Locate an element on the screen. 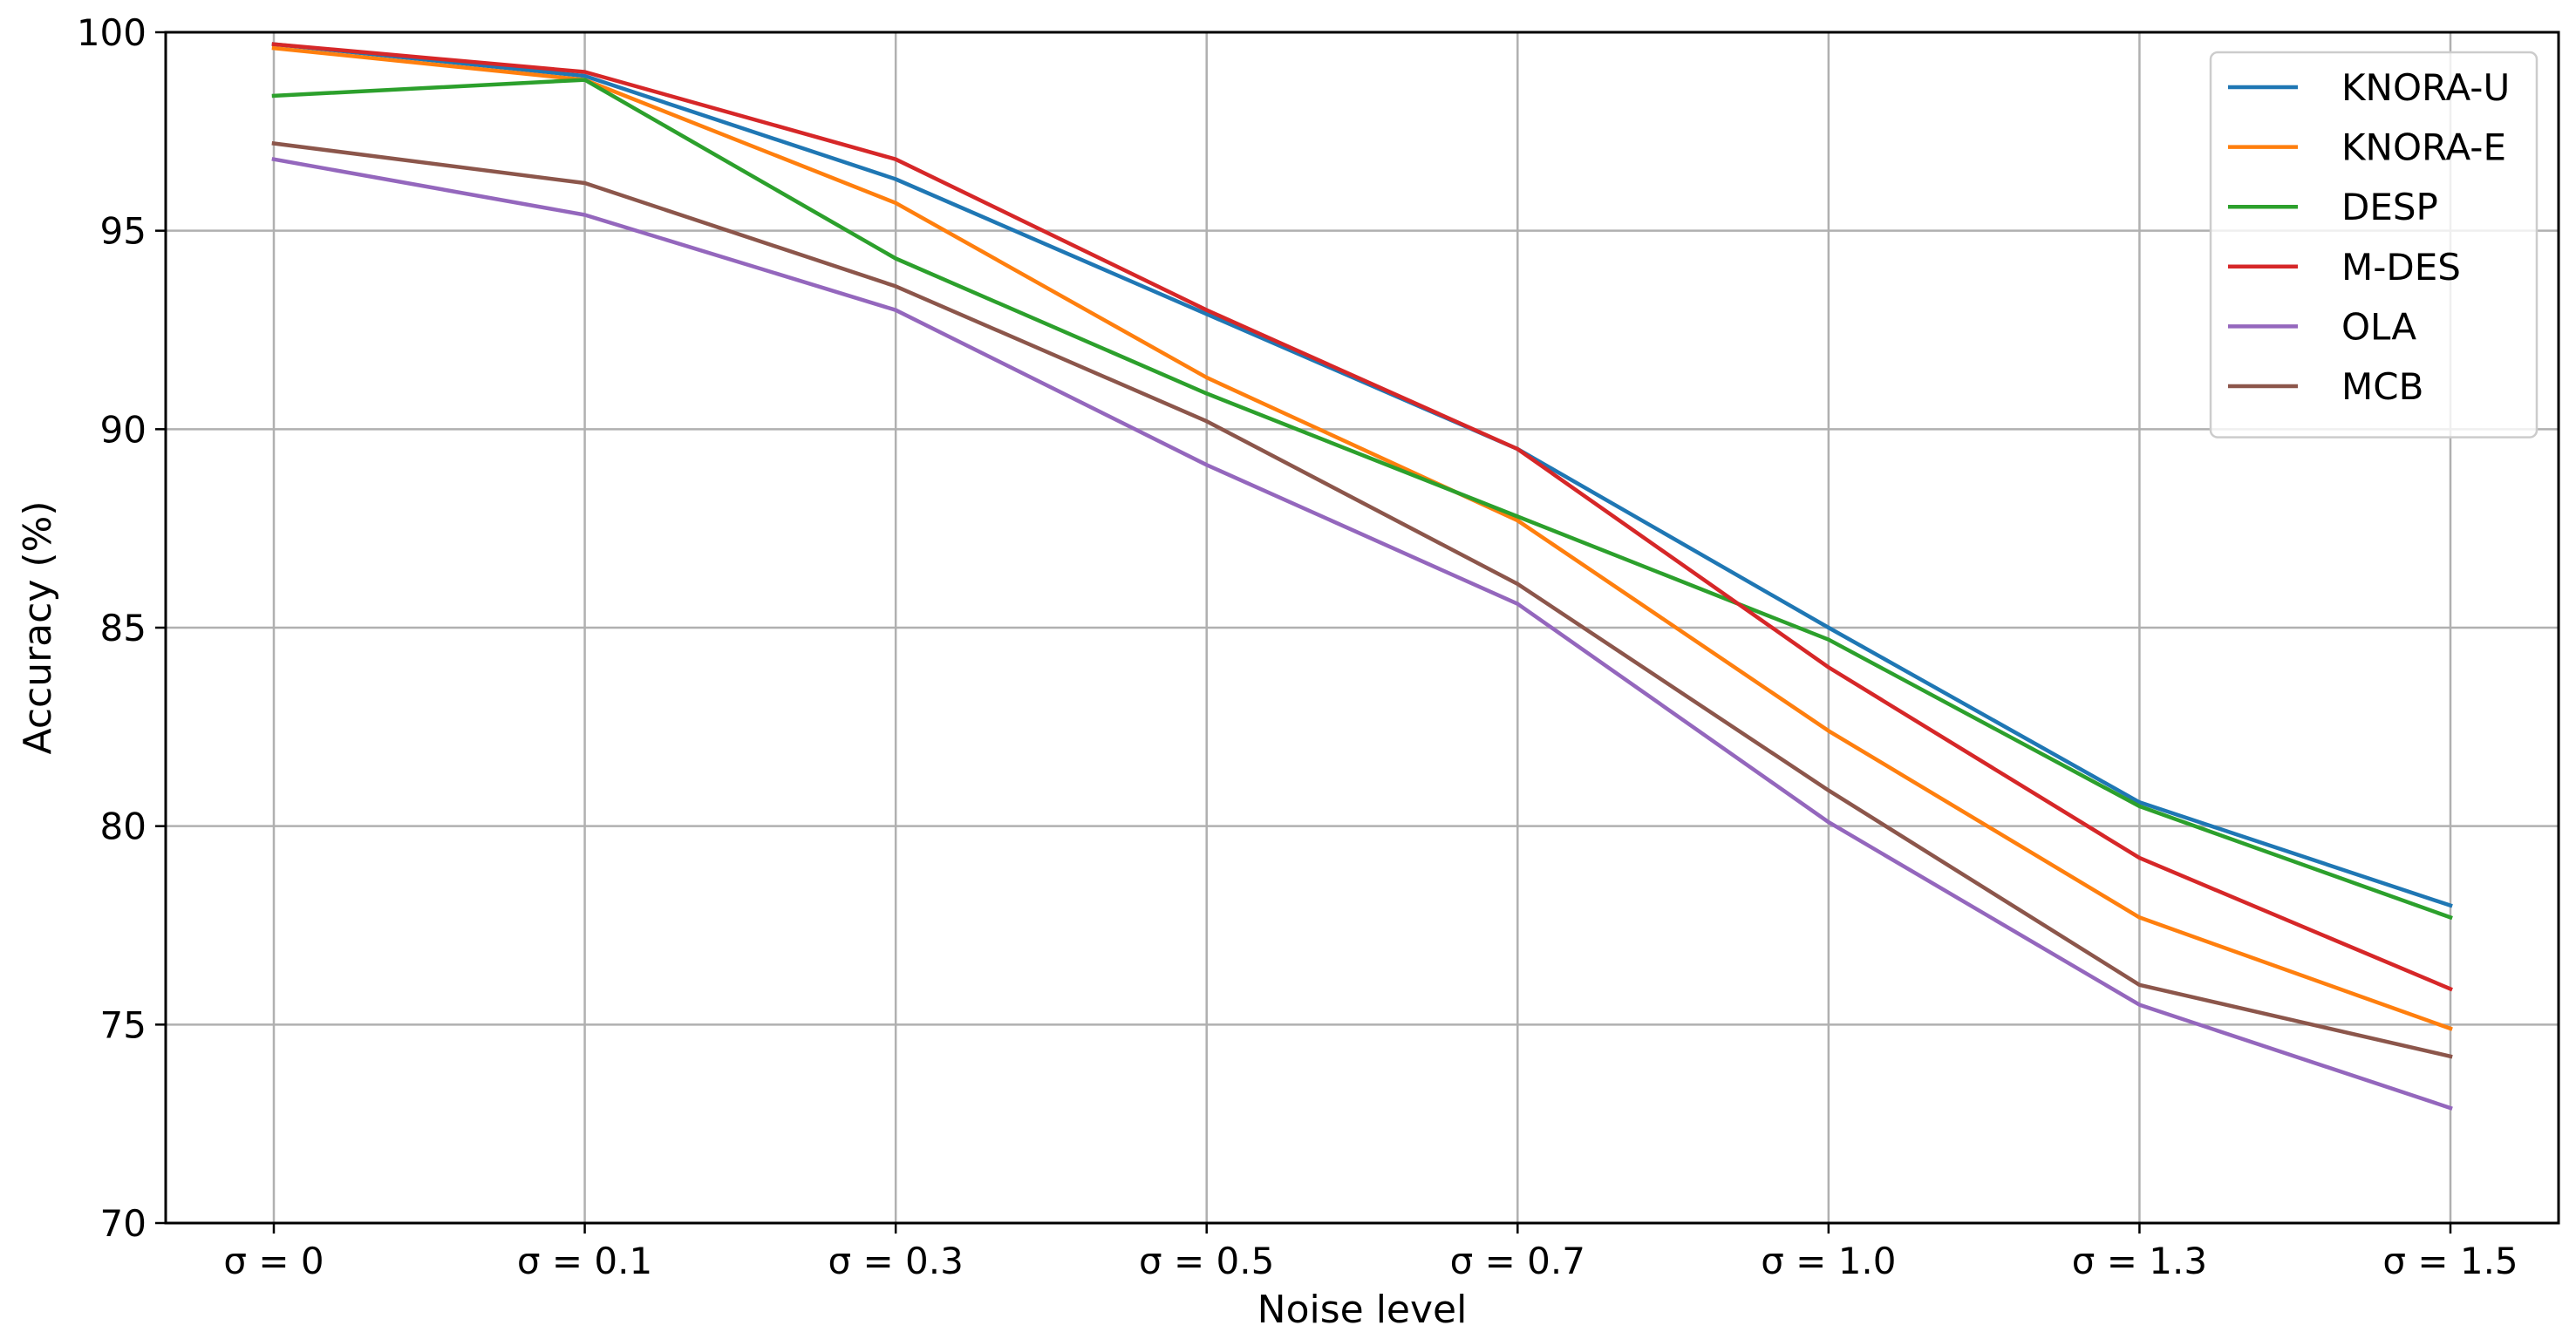  legend-label-knora-e: KNORA-E is located at coordinates (2424, 147).